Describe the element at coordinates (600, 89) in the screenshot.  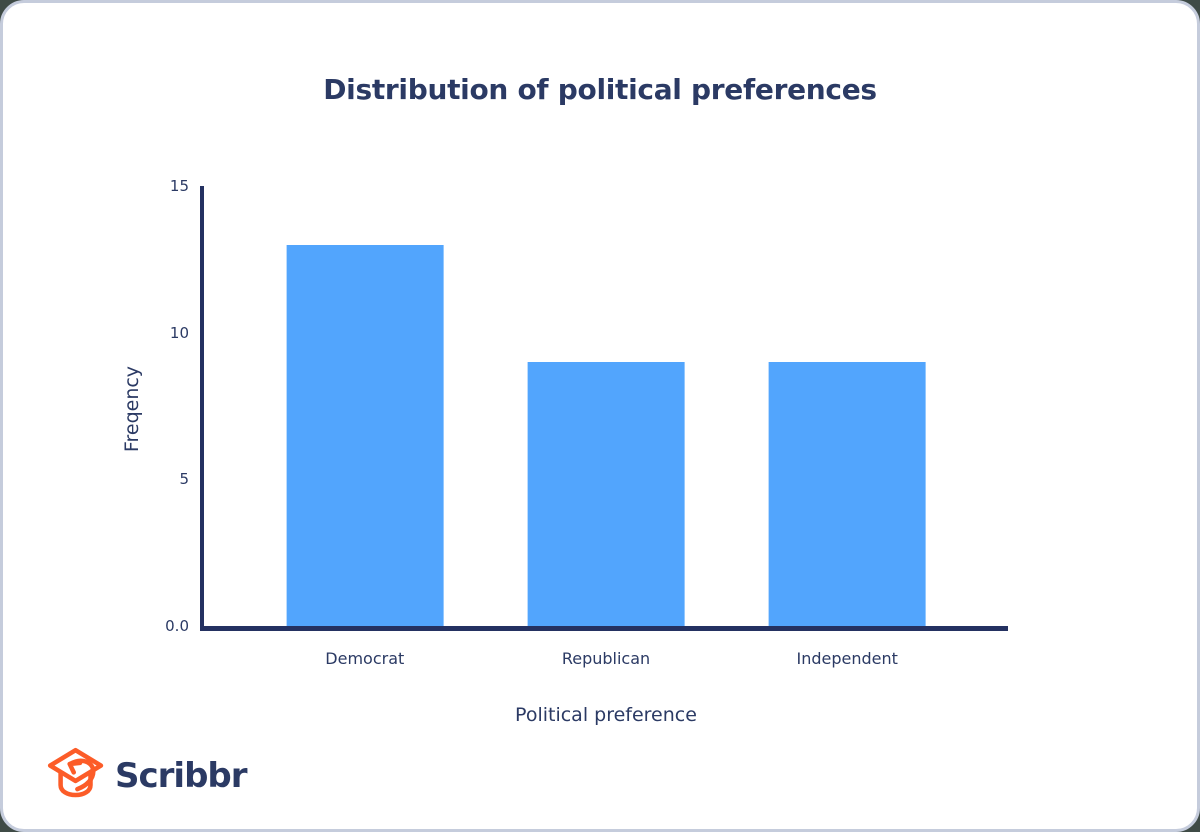
I see `chart-title: Distribution of political preferences` at that location.